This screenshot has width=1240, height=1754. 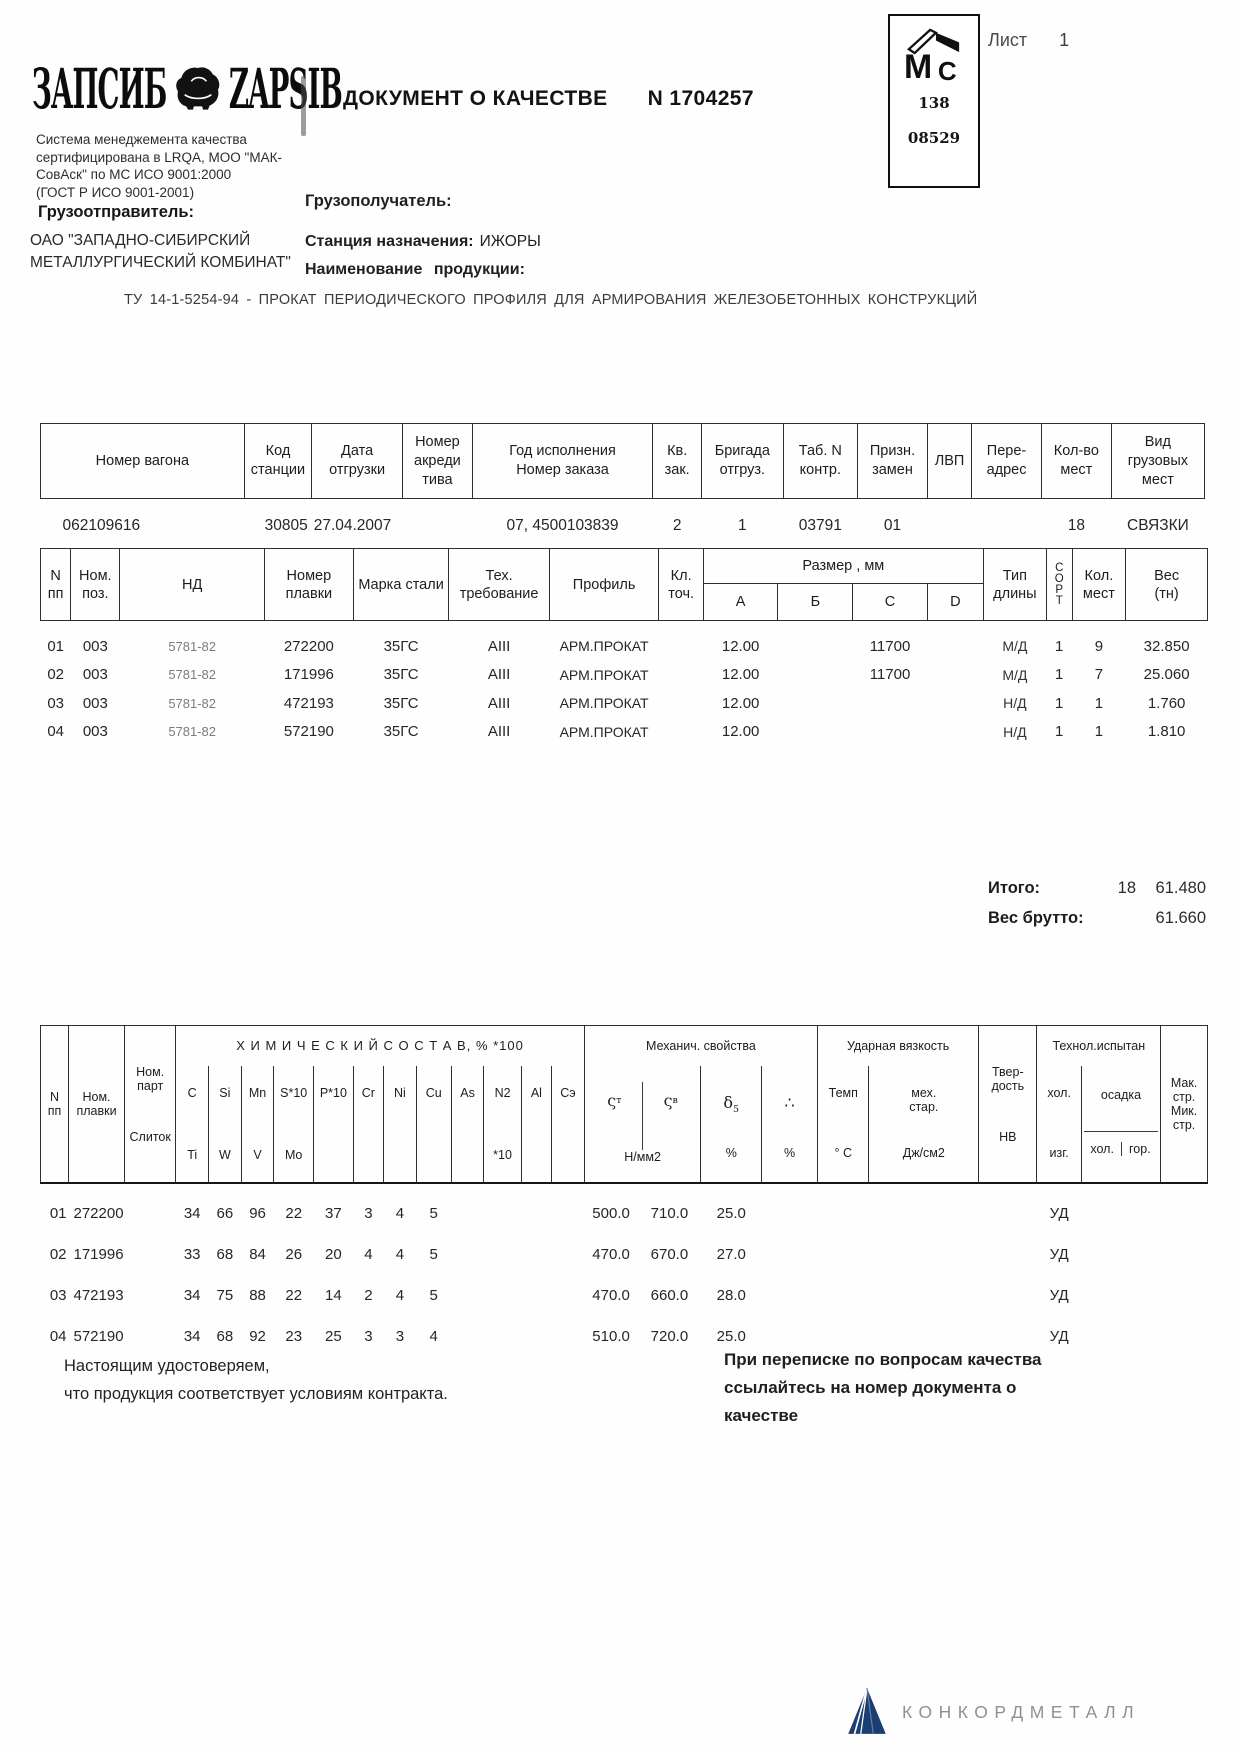 I want to click on column-header: Ном. парт Слиток, so click(x=150, y=1104).